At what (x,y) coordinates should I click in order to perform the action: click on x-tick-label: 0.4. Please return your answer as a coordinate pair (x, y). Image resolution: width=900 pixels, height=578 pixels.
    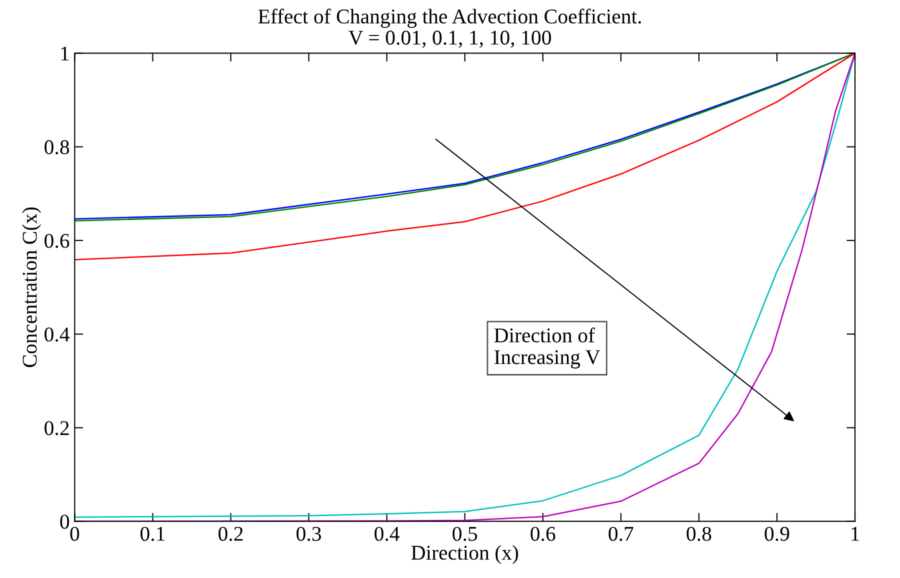
    Looking at the image, I should click on (387, 533).